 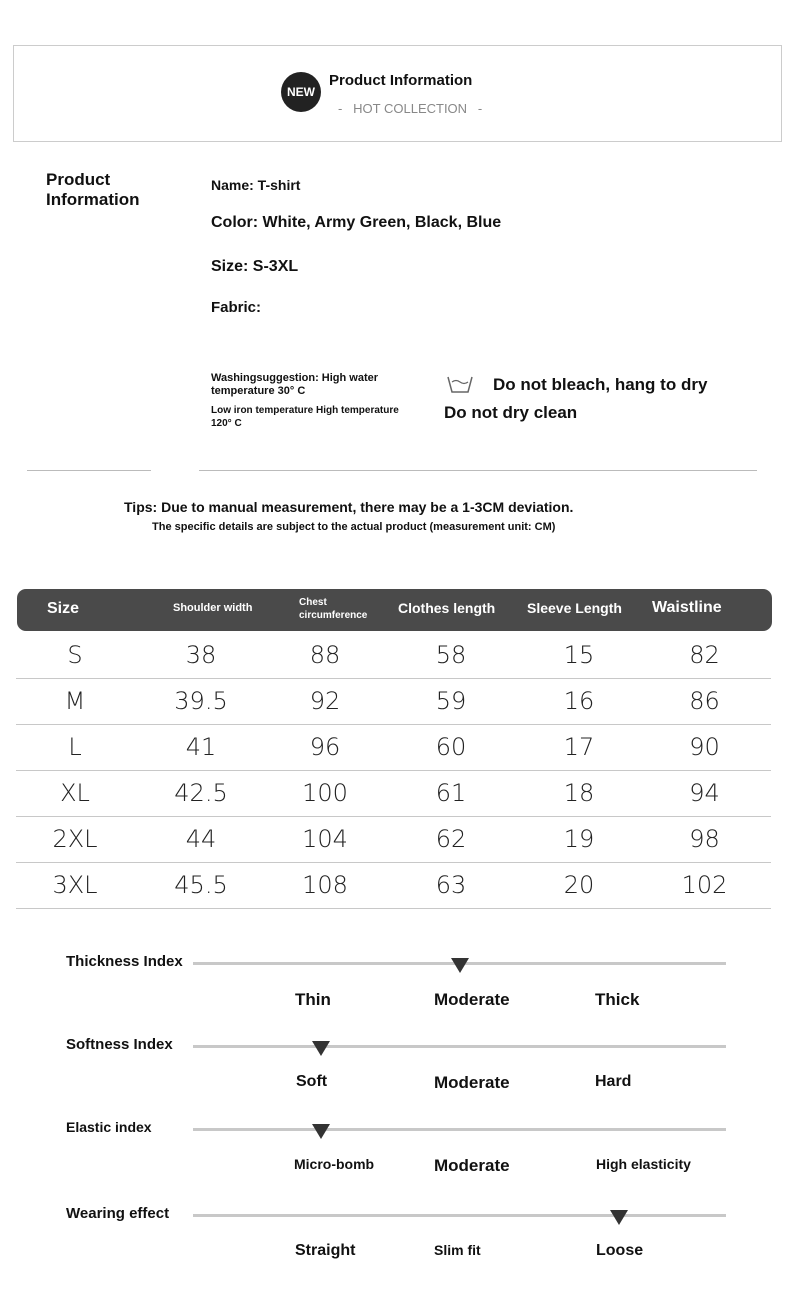 I want to click on product-fabric: Fabric:, so click(x=236, y=307).